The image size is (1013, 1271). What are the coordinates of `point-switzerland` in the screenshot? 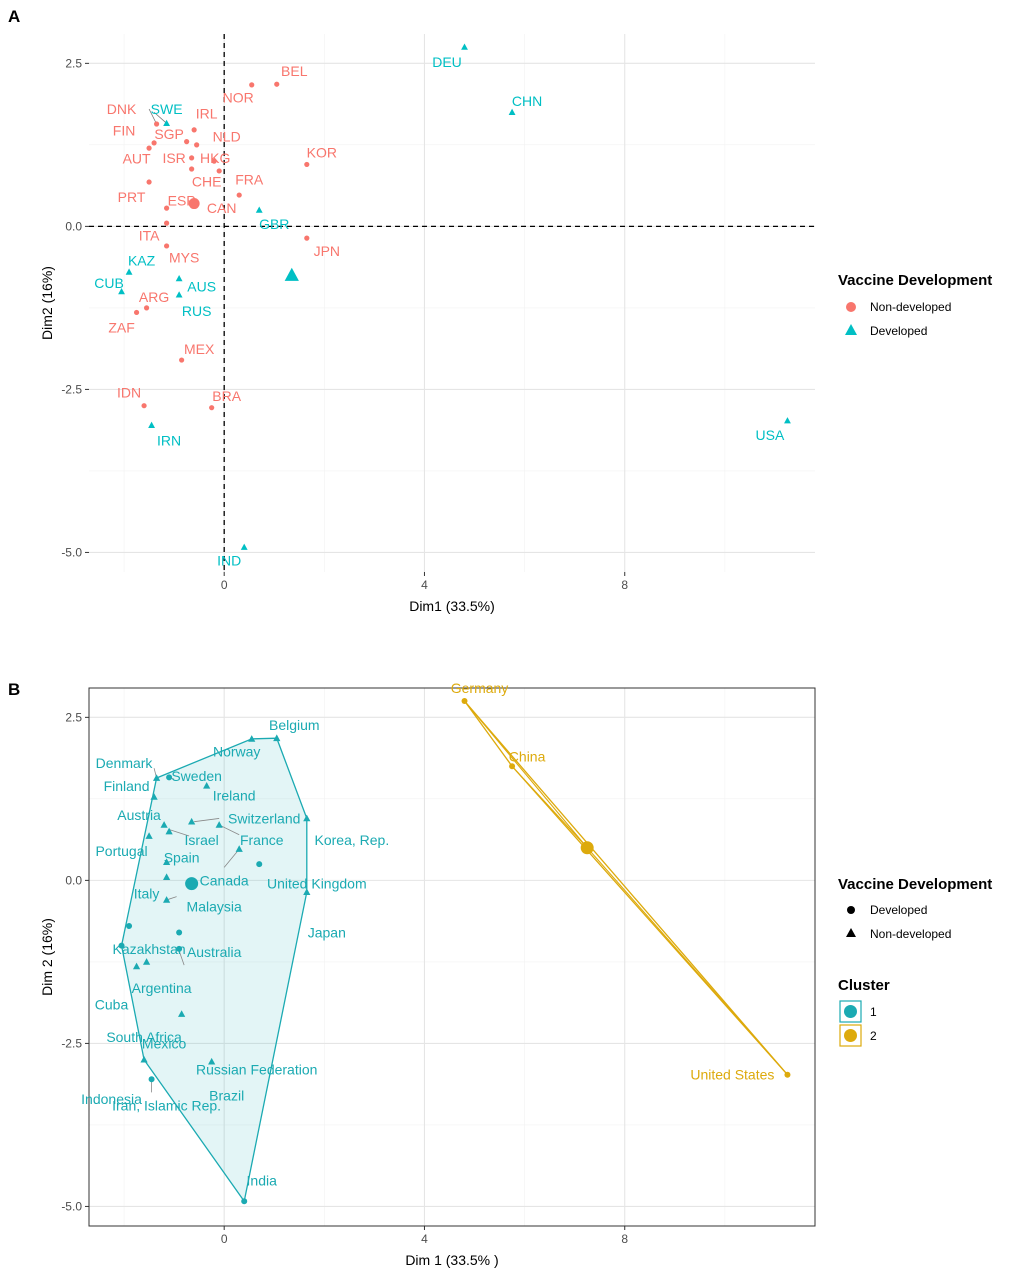 It's located at (192, 821).